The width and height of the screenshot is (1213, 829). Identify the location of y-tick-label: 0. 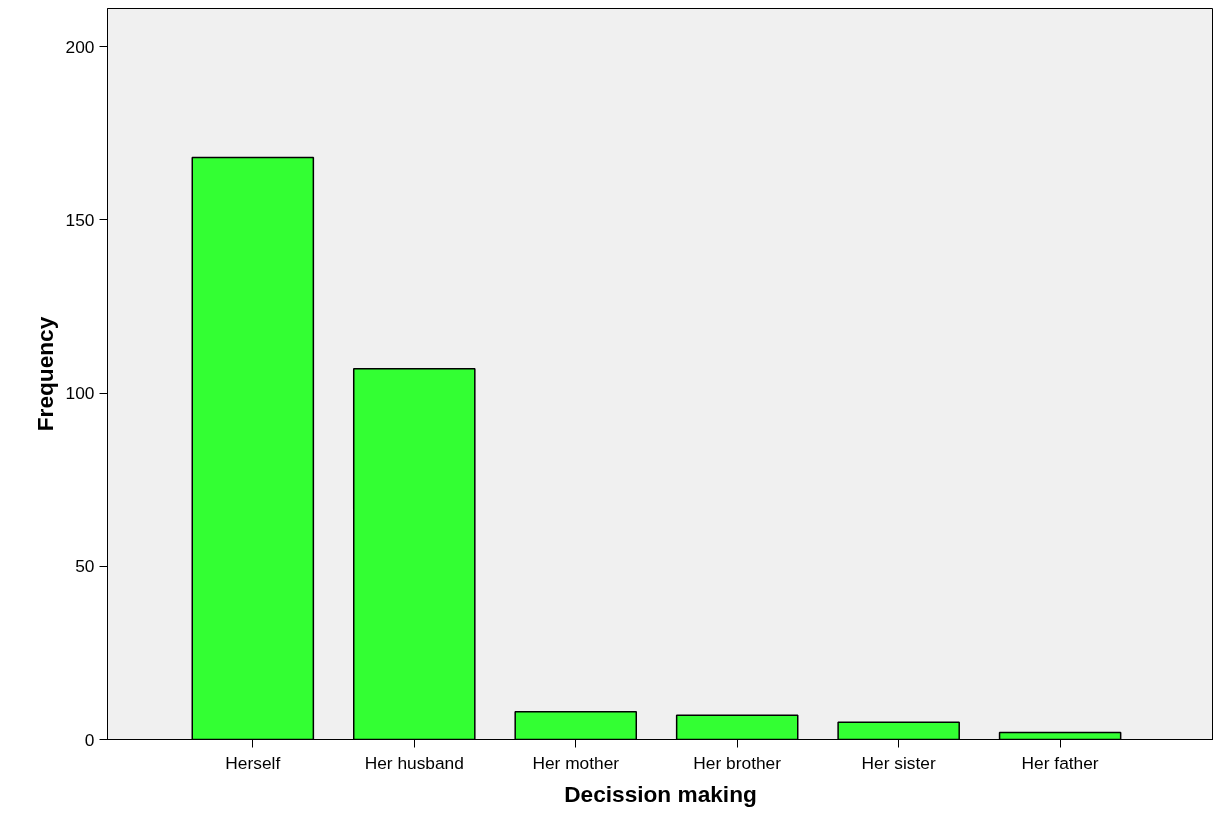
(89, 739).